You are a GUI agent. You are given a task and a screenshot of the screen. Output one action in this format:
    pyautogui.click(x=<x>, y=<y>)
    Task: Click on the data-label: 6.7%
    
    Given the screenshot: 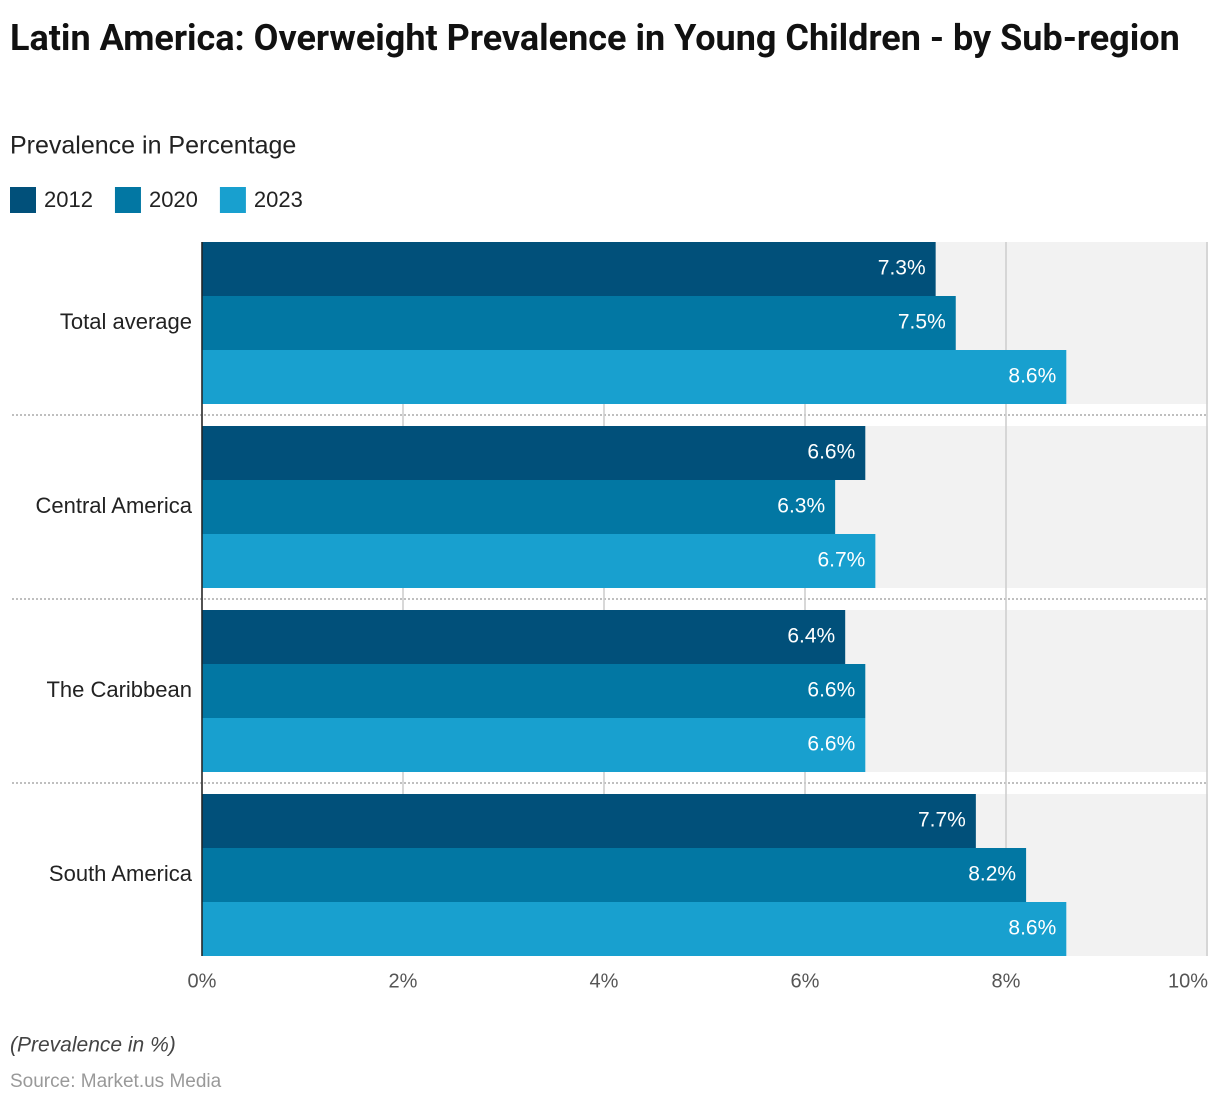 What is the action you would take?
    pyautogui.click(x=841, y=560)
    